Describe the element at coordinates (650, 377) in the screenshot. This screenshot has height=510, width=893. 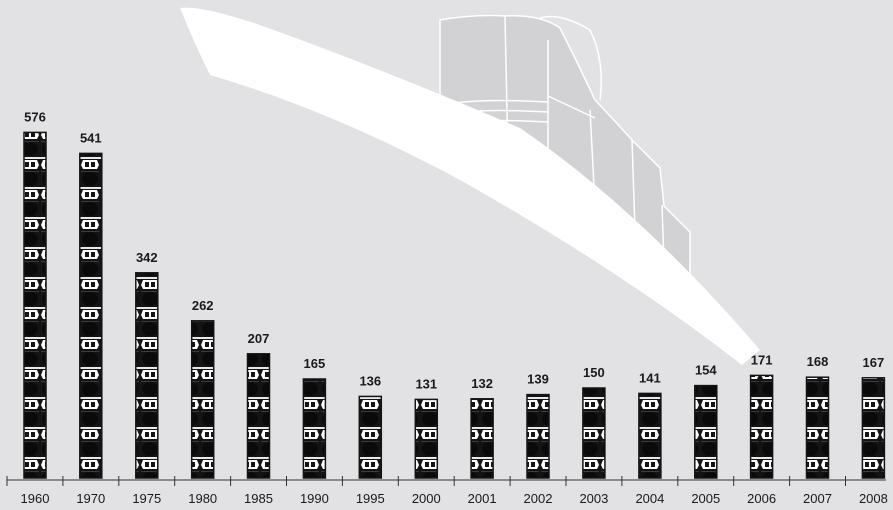
I see `value-label-2004: 141` at that location.